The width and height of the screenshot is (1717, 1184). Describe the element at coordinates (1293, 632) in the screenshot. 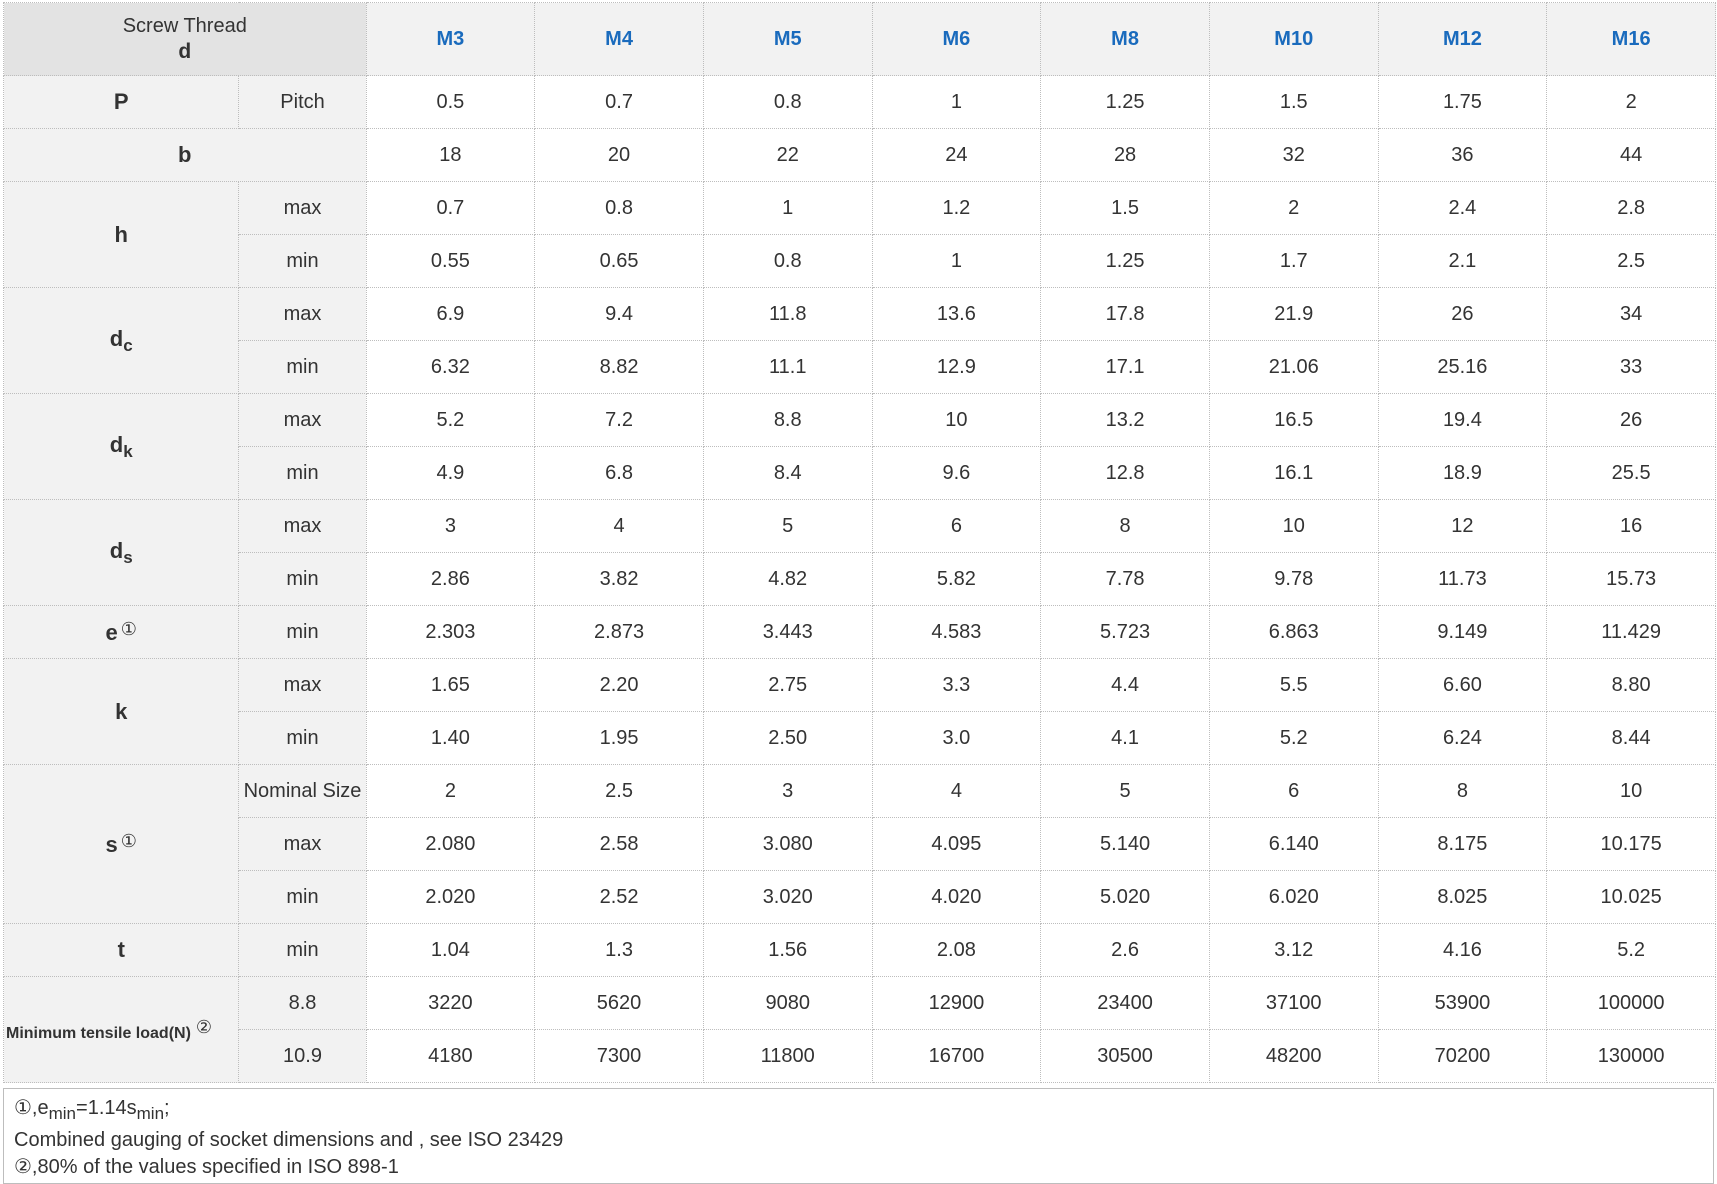

I see `value-cell: 6.863` at that location.